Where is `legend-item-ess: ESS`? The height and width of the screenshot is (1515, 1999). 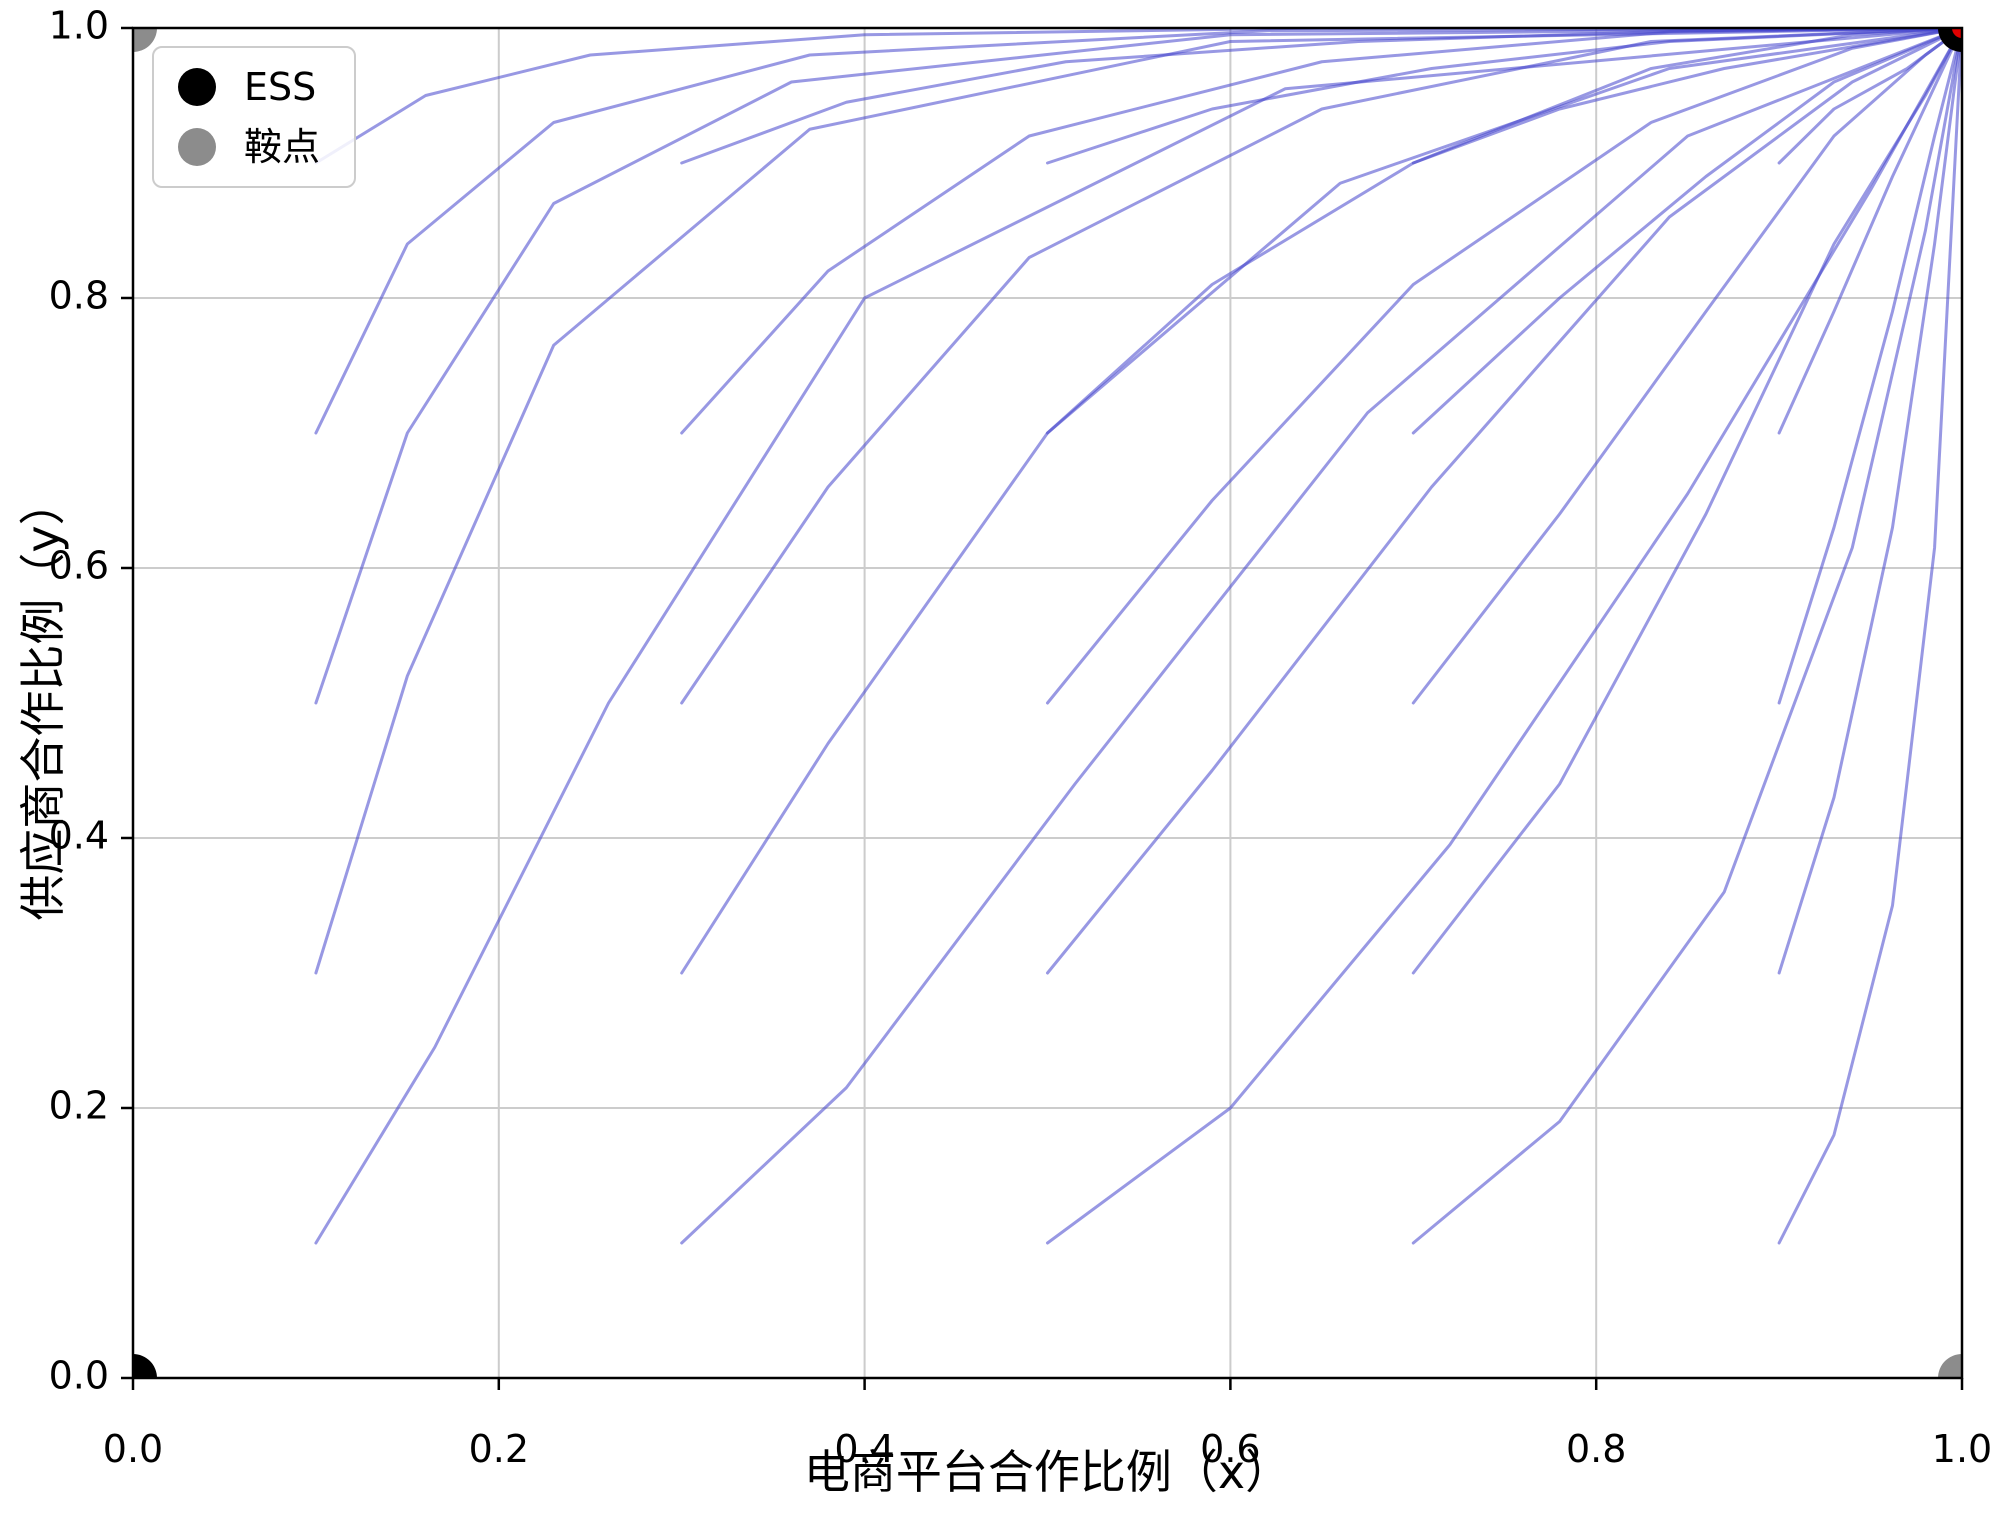 legend-item-ess: ESS is located at coordinates (249, 87).